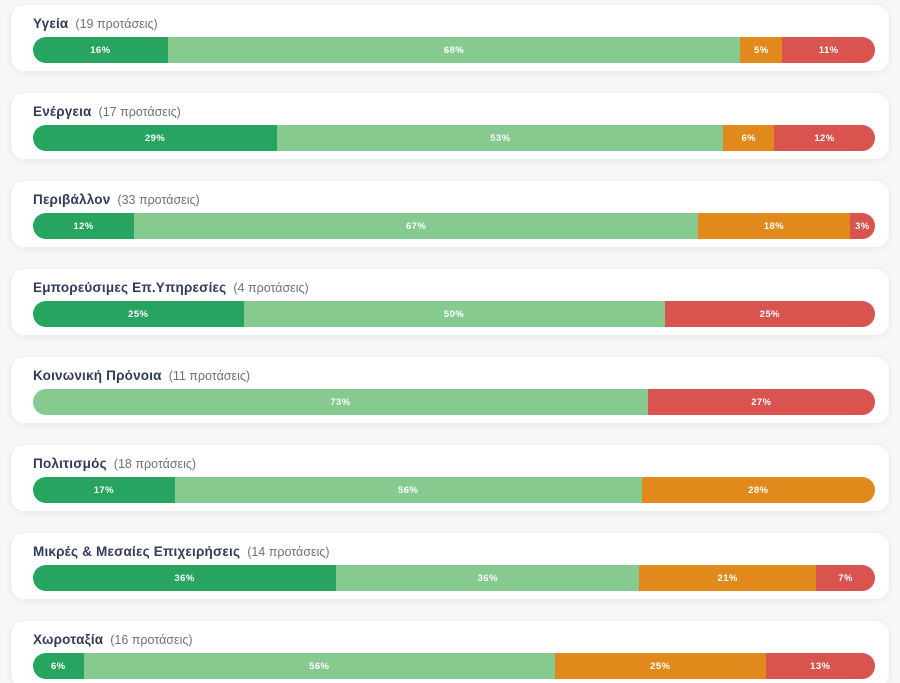 This screenshot has height=683, width=900. I want to click on bar-segment-positive: 25%, so click(138, 314).